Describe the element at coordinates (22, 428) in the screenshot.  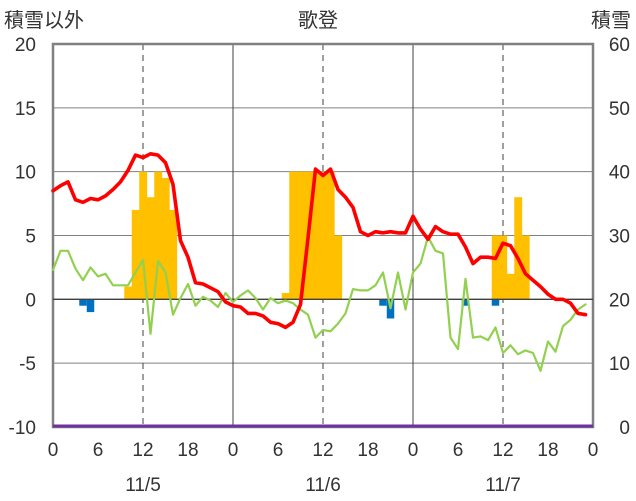
I see `left-tick-label: -10` at that location.